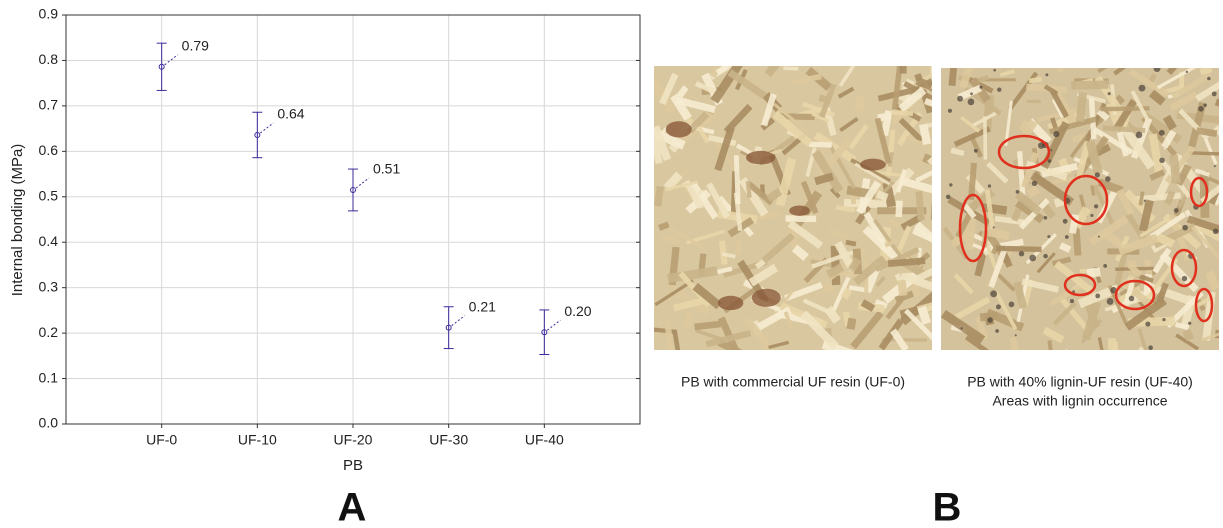 The width and height of the screenshot is (1223, 528). I want to click on x-tick-label: UF-30, so click(448, 440).